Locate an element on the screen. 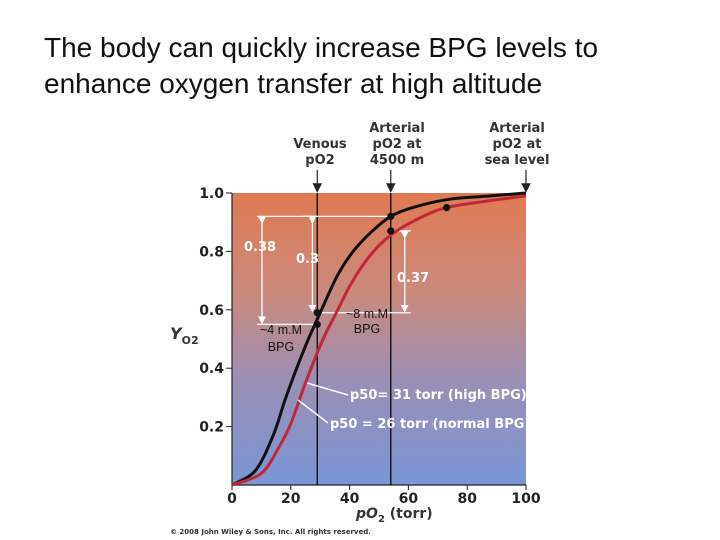 This screenshot has height=540, width=720. x-tick-label: 0 is located at coordinates (232, 499).